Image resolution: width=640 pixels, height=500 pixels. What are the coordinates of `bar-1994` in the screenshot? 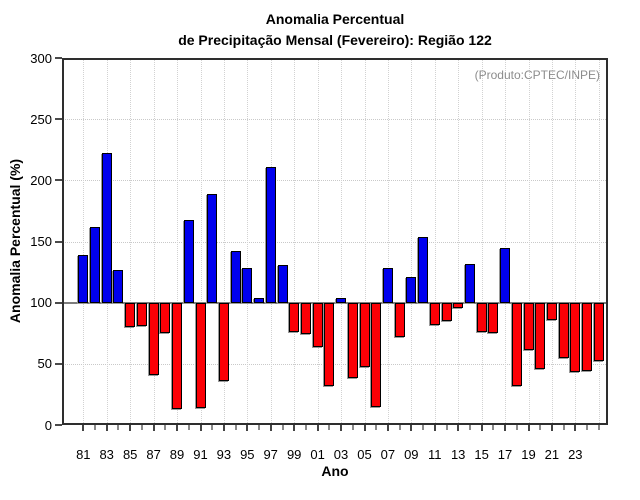 It's located at (235, 277).